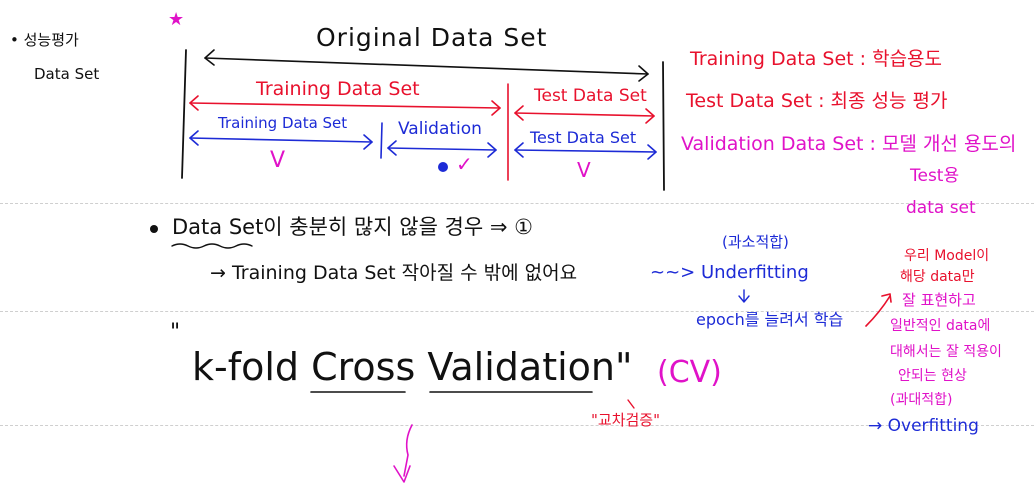 Image resolution: width=1034 pixels, height=497 pixels. What do you see at coordinates (281, 140) in the screenshot?
I see `training-blue-arrow` at bounding box center [281, 140].